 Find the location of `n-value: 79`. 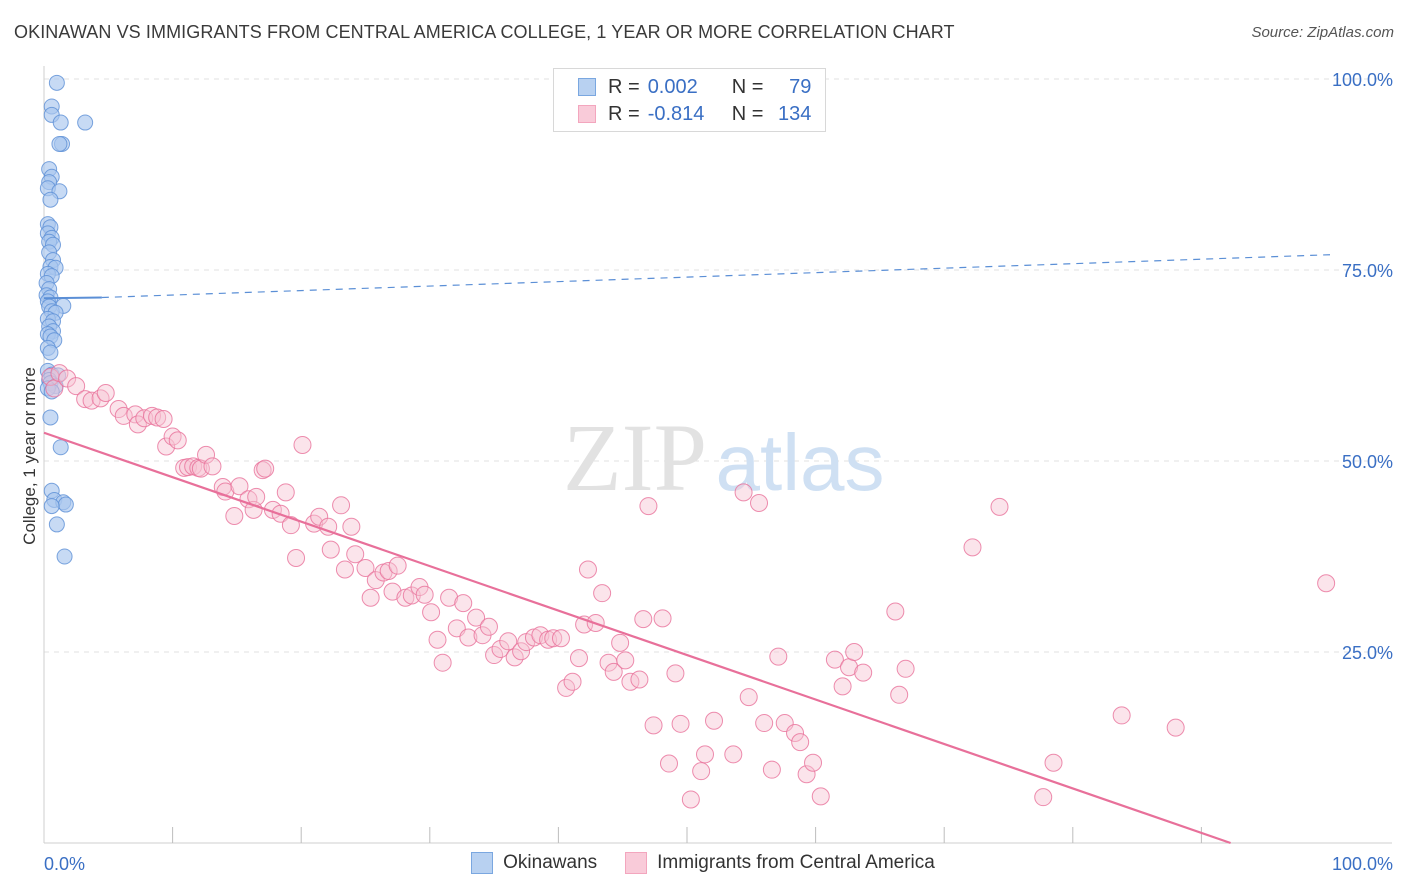

n-value: 79 is located at coordinates (800, 86).